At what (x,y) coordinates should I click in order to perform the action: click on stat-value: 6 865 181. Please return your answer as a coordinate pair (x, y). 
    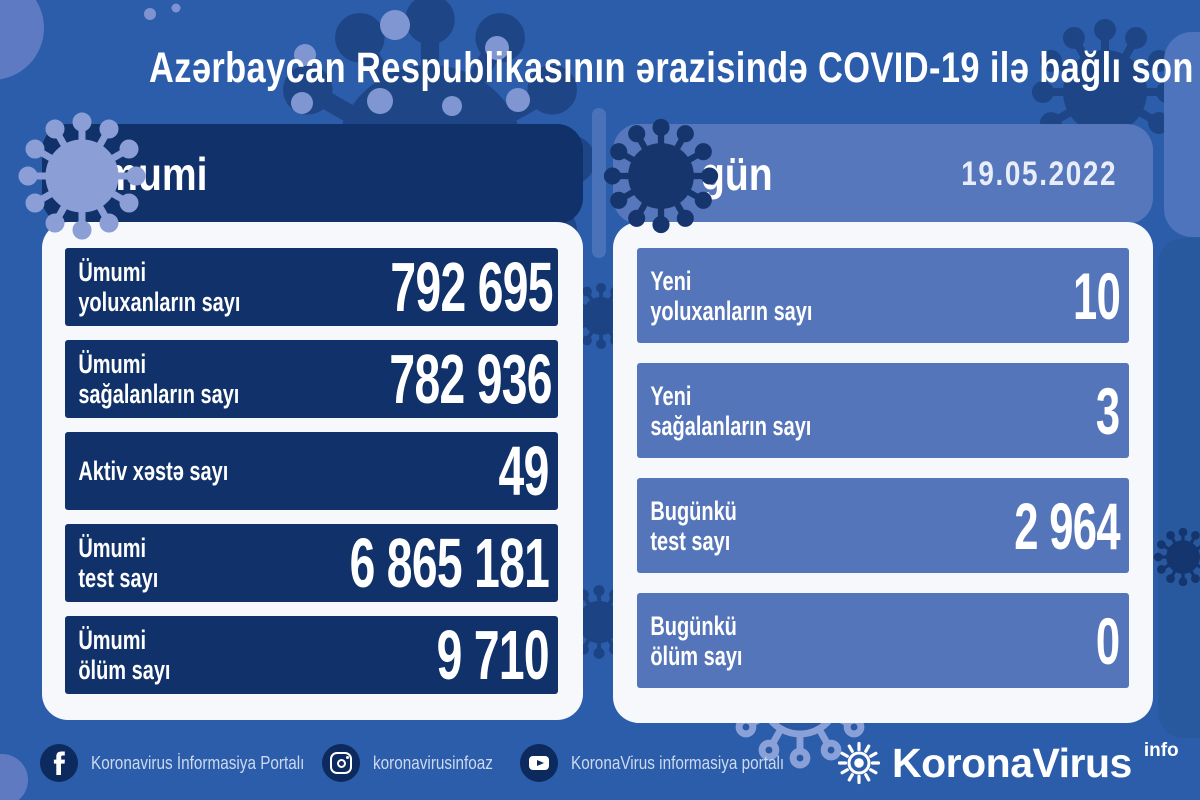
    Looking at the image, I should click on (449, 563).